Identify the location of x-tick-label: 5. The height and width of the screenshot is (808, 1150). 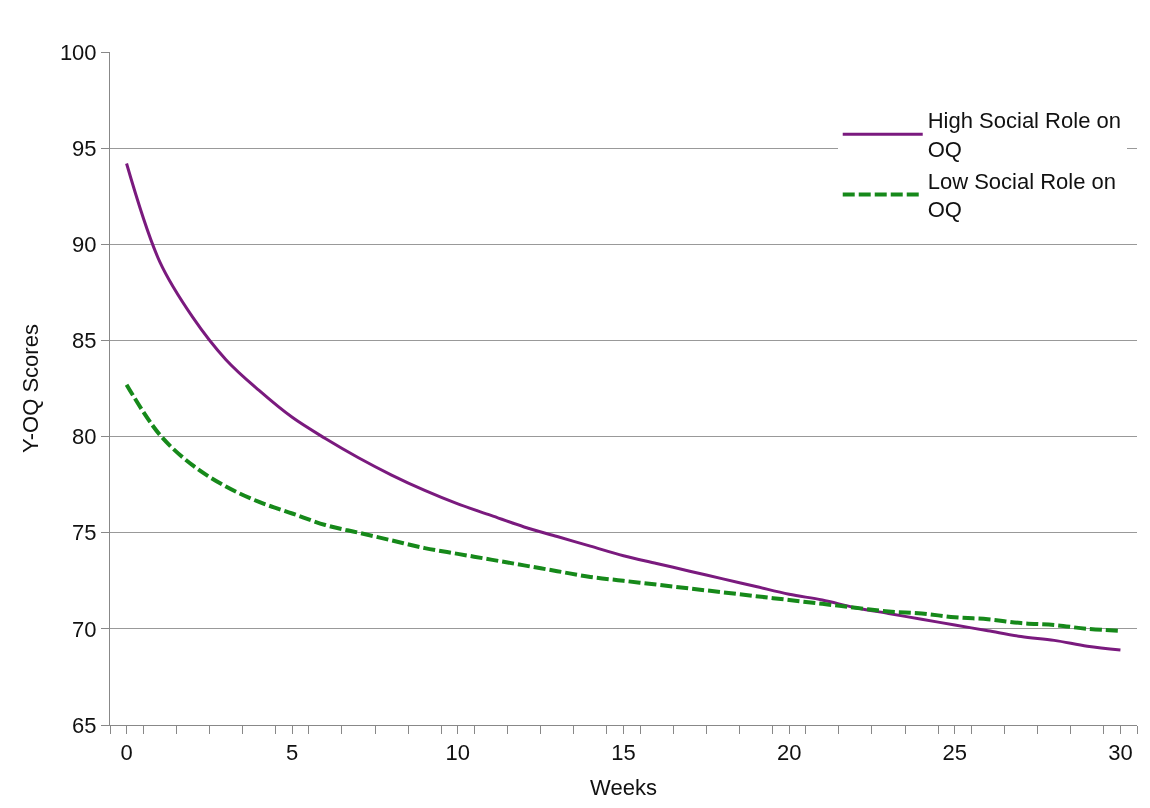
(292, 753).